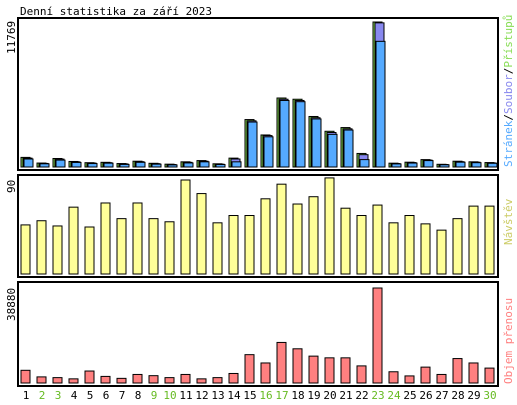  What do you see at coordinates (329, 395) in the screenshot?
I see `day-label-20: 20` at bounding box center [329, 395].